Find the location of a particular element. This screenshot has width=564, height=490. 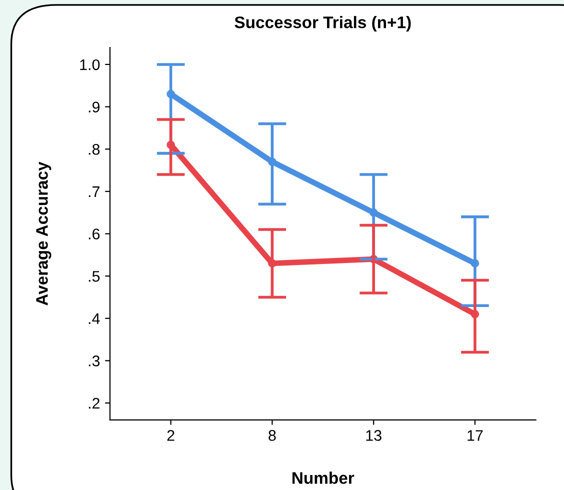

y-tick-label: .3 is located at coordinates (94, 361).